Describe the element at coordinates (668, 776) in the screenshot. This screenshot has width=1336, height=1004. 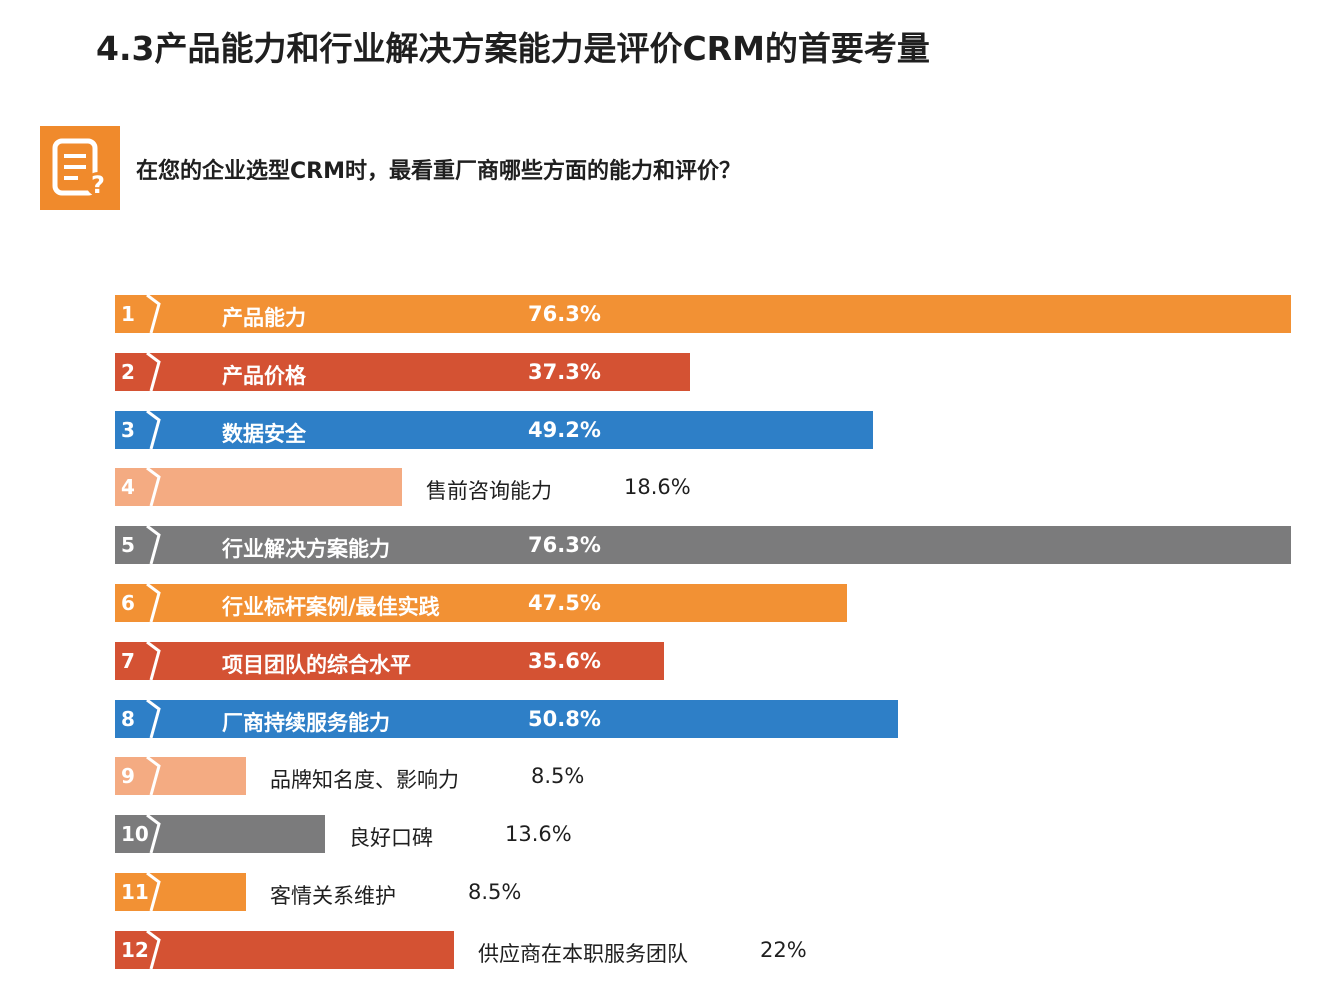
I see `bar-row: 9 品牌知名度、影响力 8.5%` at that location.